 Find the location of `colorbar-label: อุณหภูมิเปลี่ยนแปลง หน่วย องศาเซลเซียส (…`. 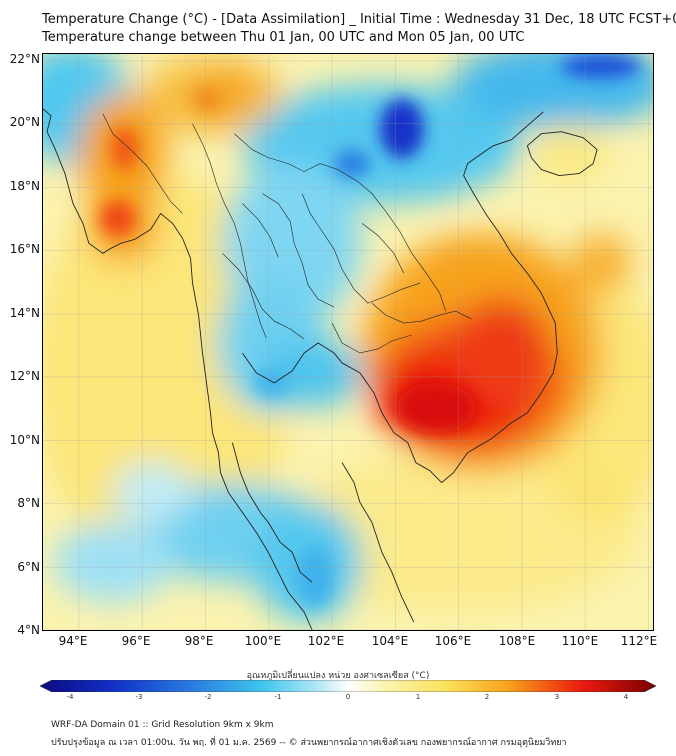

colorbar-label: อุณหภูมิเปลี่ยนแปลง หน่วย องศาเซลเซียส (… is located at coordinates (338, 676).